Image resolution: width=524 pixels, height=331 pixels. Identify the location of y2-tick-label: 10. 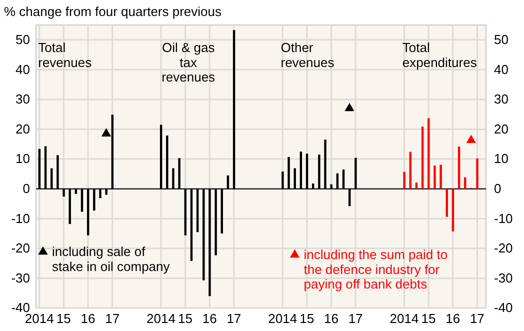
(501, 158).